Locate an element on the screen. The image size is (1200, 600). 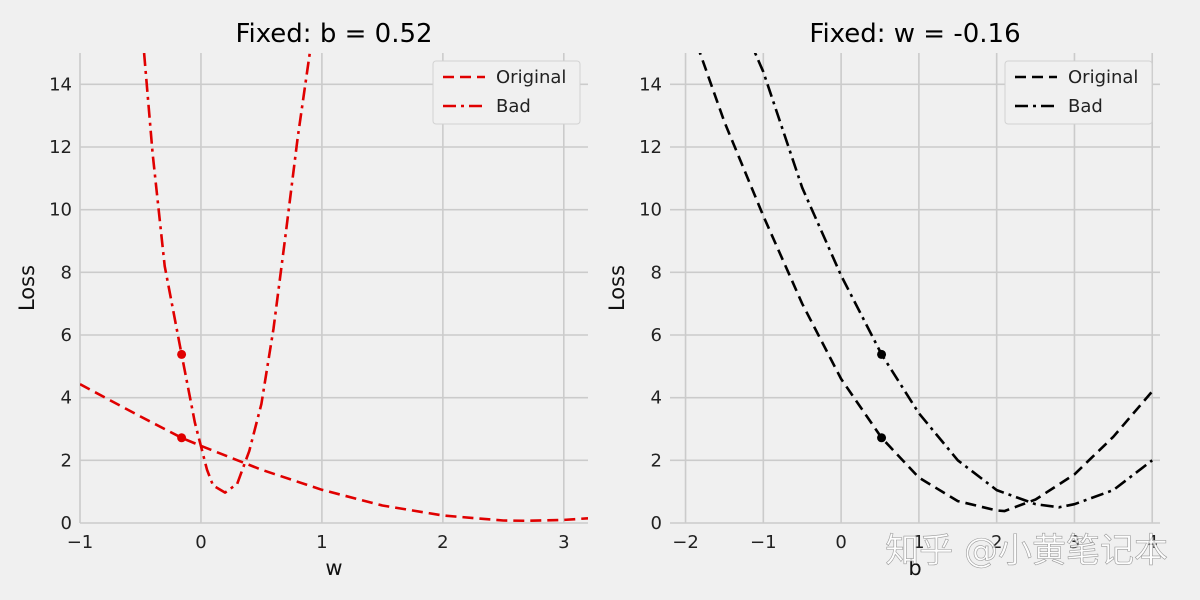
series-line-bad is located at coordinates (227, 273).